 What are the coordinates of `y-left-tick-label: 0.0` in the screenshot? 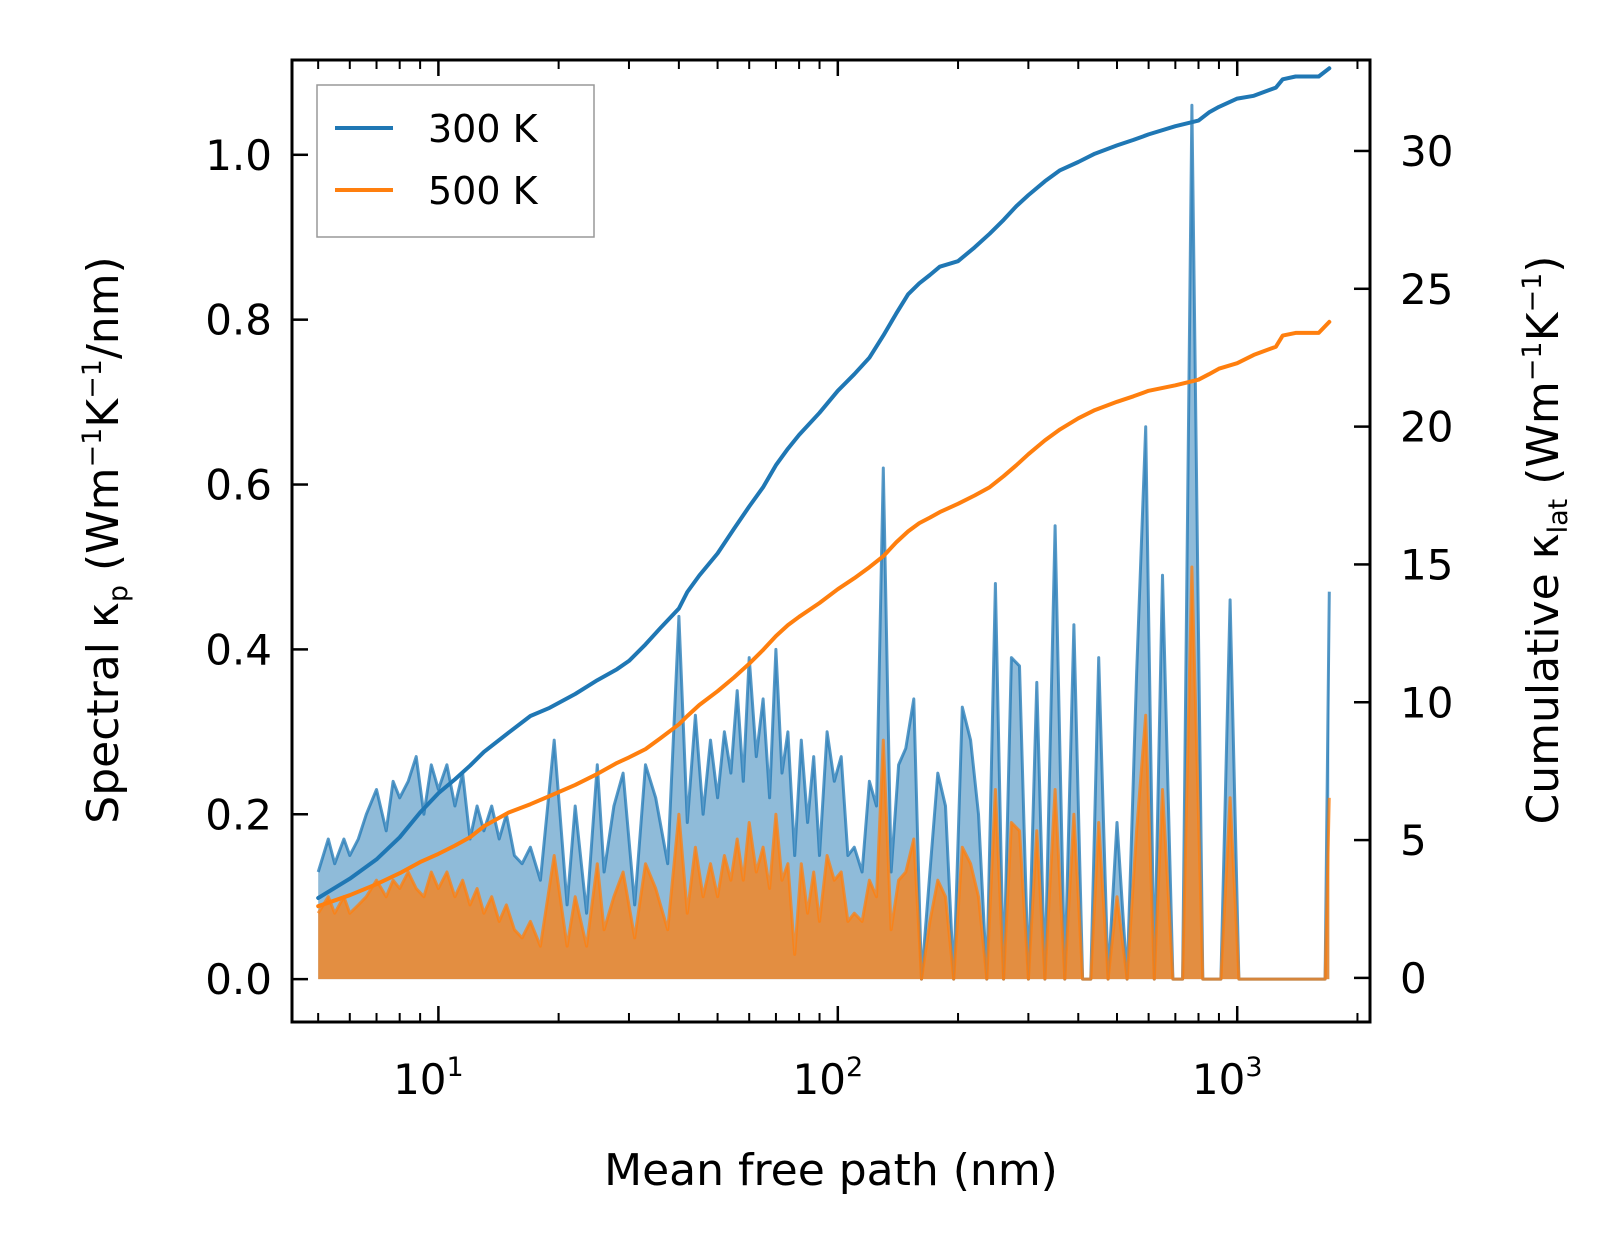 It's located at (238, 979).